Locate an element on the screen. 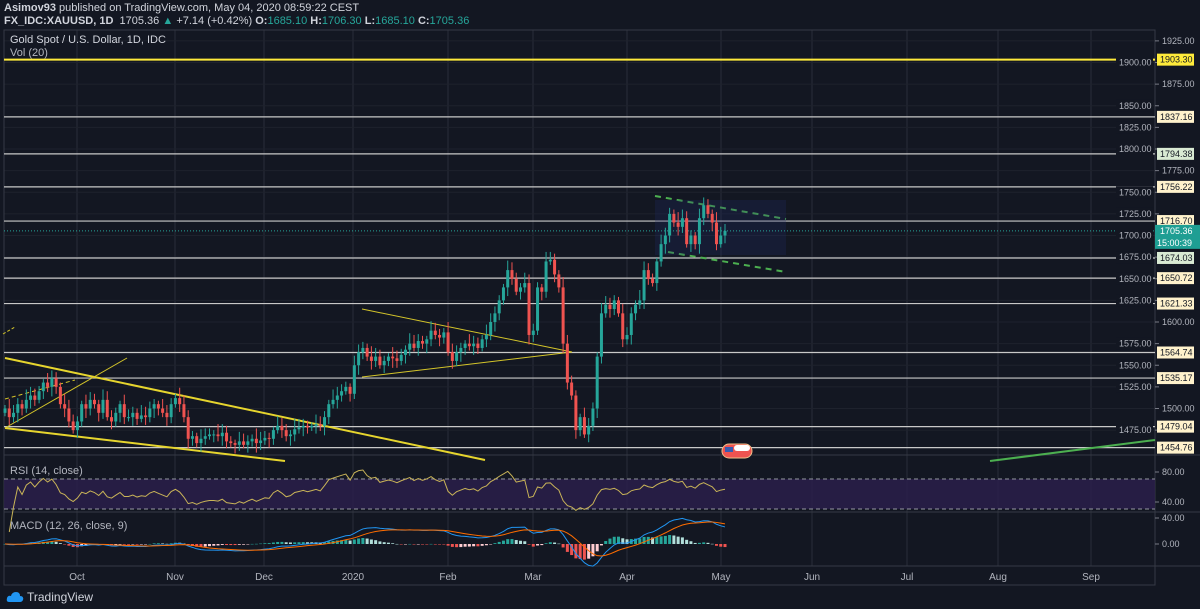  low-label: L: is located at coordinates (370, 21).